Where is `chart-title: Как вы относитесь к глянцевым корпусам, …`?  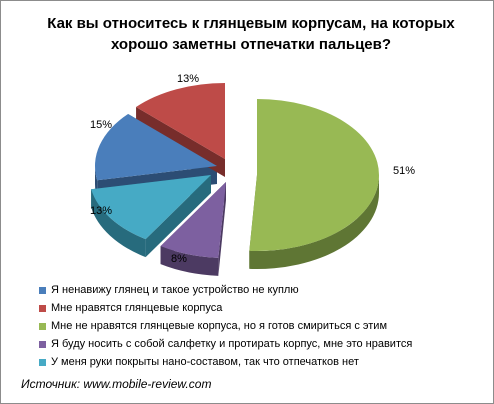
chart-title: Как вы относитесь к глянцевым корпусам, … is located at coordinates (251, 34).